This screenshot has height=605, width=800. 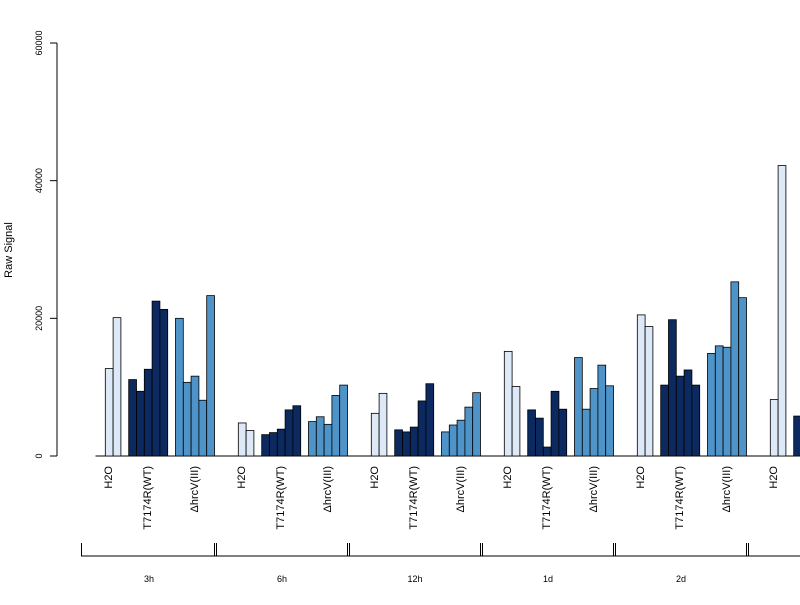 I want to click on y-axis-label: Raw Signal, so click(x=9, y=250).